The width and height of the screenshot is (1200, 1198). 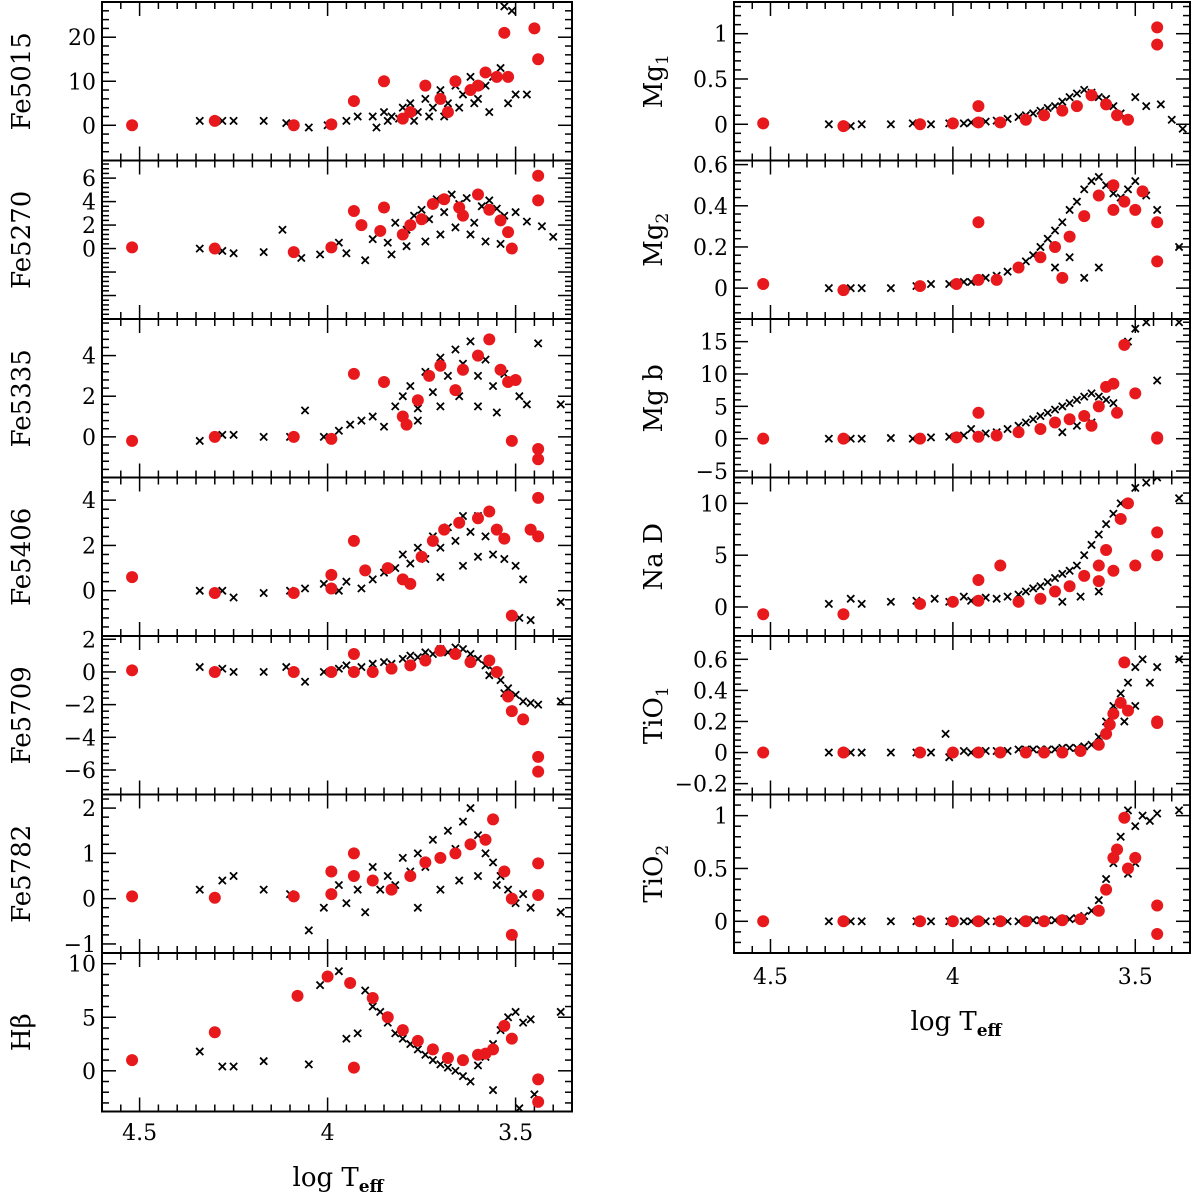 I want to click on panel-frame, so click(x=962, y=239).